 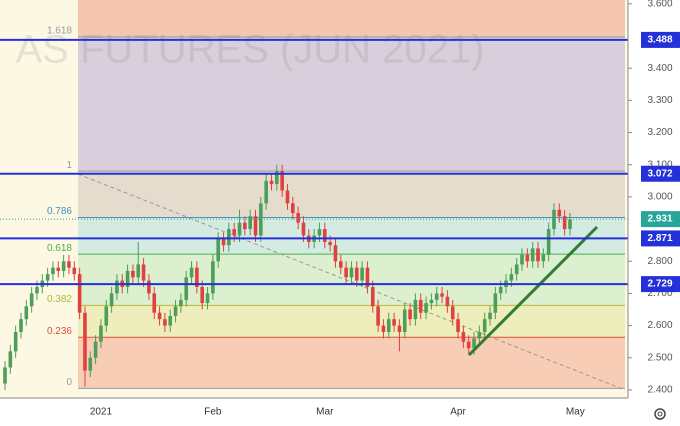 What do you see at coordinates (659, 68) in the screenshot?
I see `y-tick-label: 3.400` at bounding box center [659, 68].